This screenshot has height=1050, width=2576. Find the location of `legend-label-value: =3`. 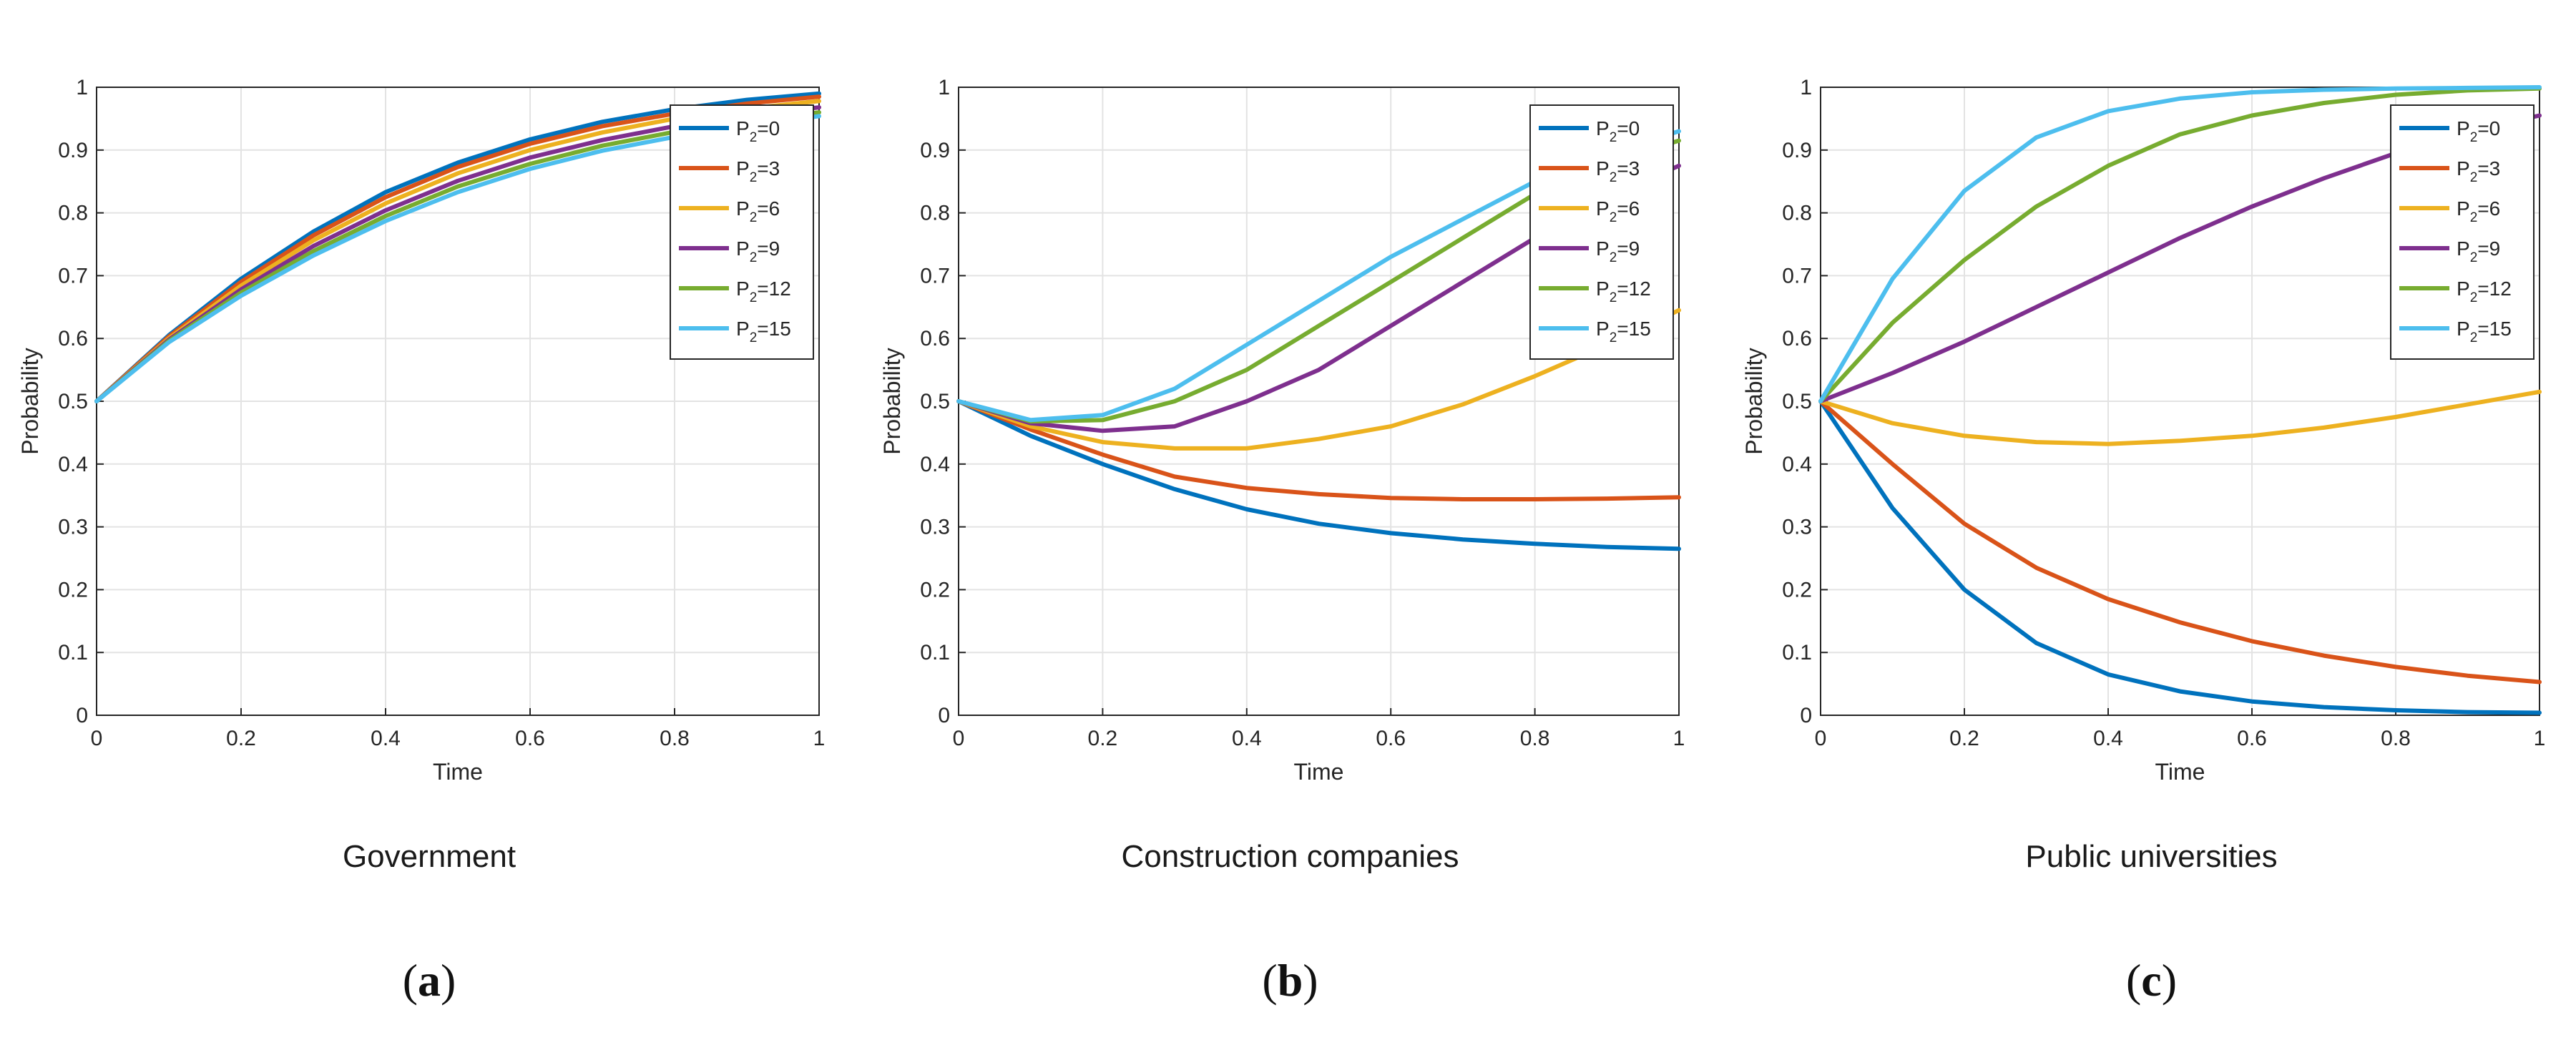

legend-label-value: =3 is located at coordinates (768, 168).